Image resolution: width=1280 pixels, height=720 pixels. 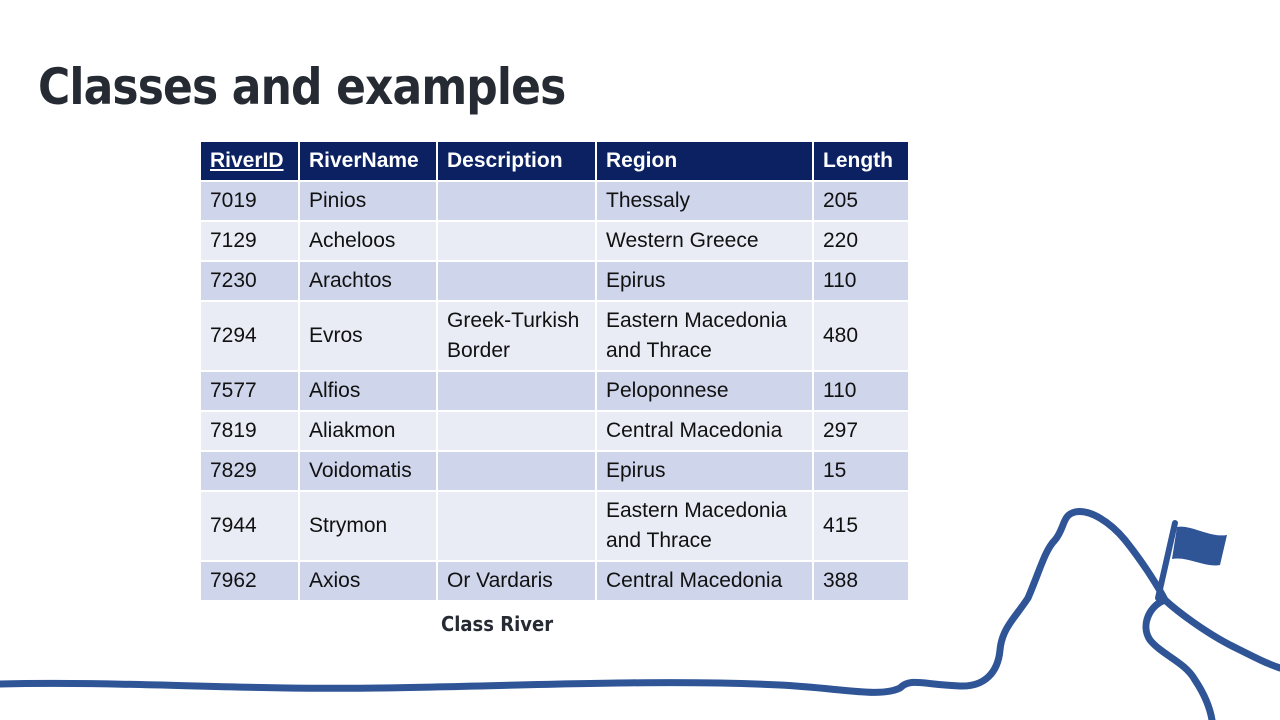 I want to click on cell-rivername: Aliakmon, so click(x=368, y=431).